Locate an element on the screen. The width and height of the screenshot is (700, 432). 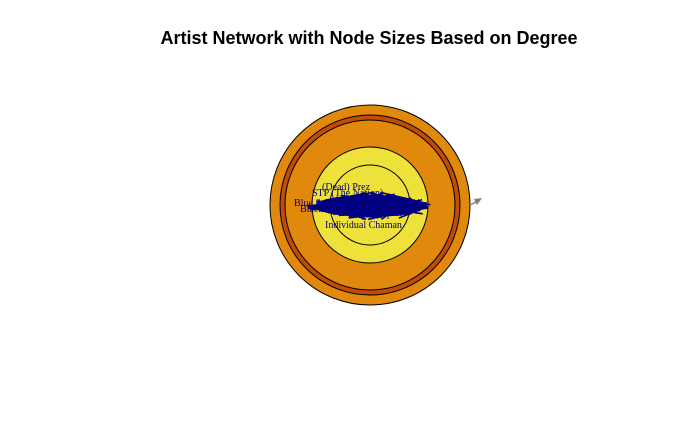
edge-cluster is located at coordinates (368, 206).